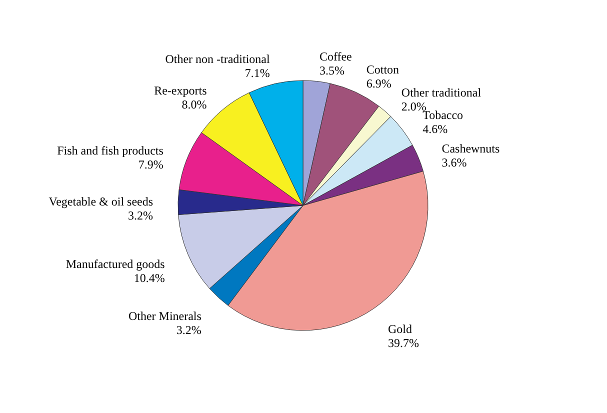  What do you see at coordinates (181, 90) in the screenshot?
I see `slice-label: Re-exports` at bounding box center [181, 90].